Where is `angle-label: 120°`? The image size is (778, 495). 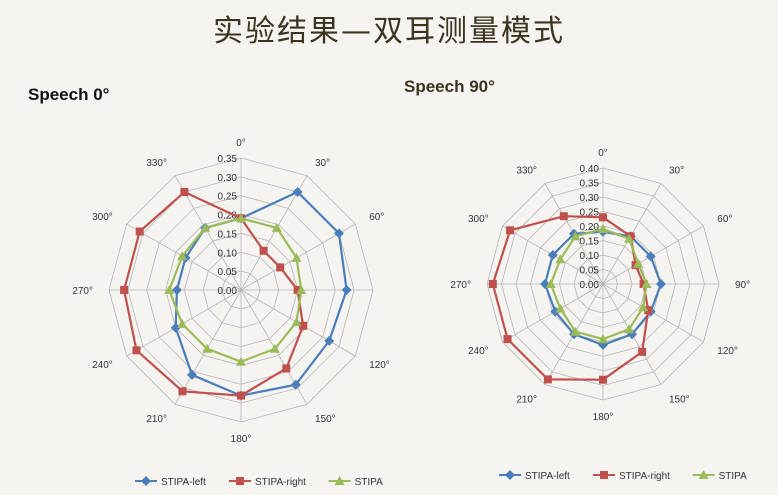
angle-label: 120° is located at coordinates (379, 365).